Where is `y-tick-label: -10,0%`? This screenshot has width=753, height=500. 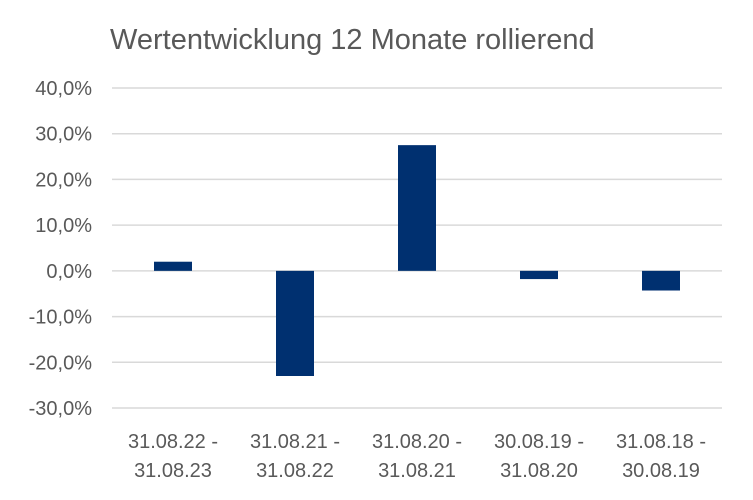 y-tick-label: -10,0% is located at coordinates (61, 318).